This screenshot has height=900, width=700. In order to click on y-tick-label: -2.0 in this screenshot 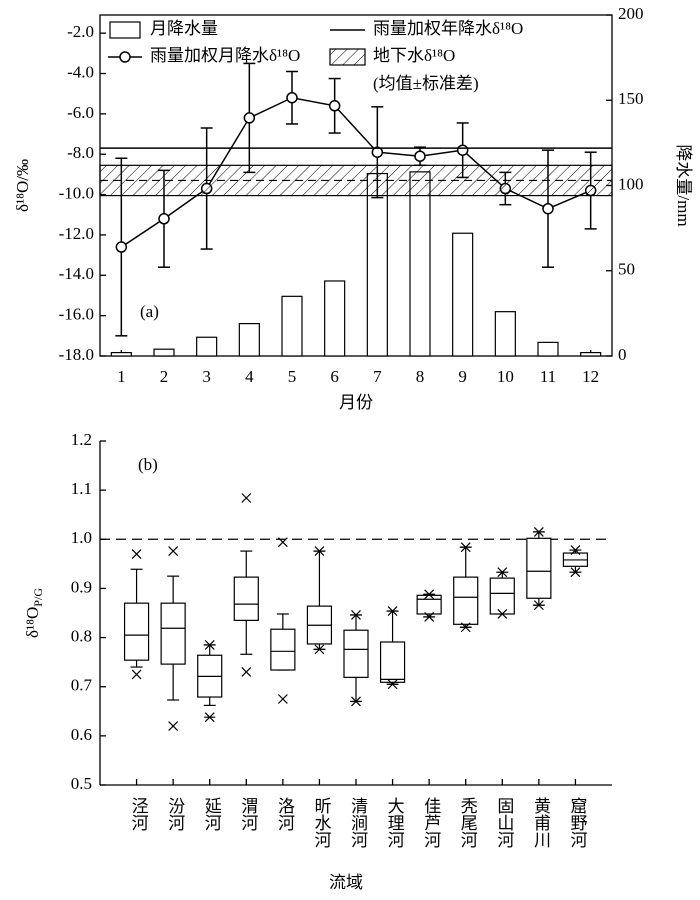, I will do `click(80, 31)`.